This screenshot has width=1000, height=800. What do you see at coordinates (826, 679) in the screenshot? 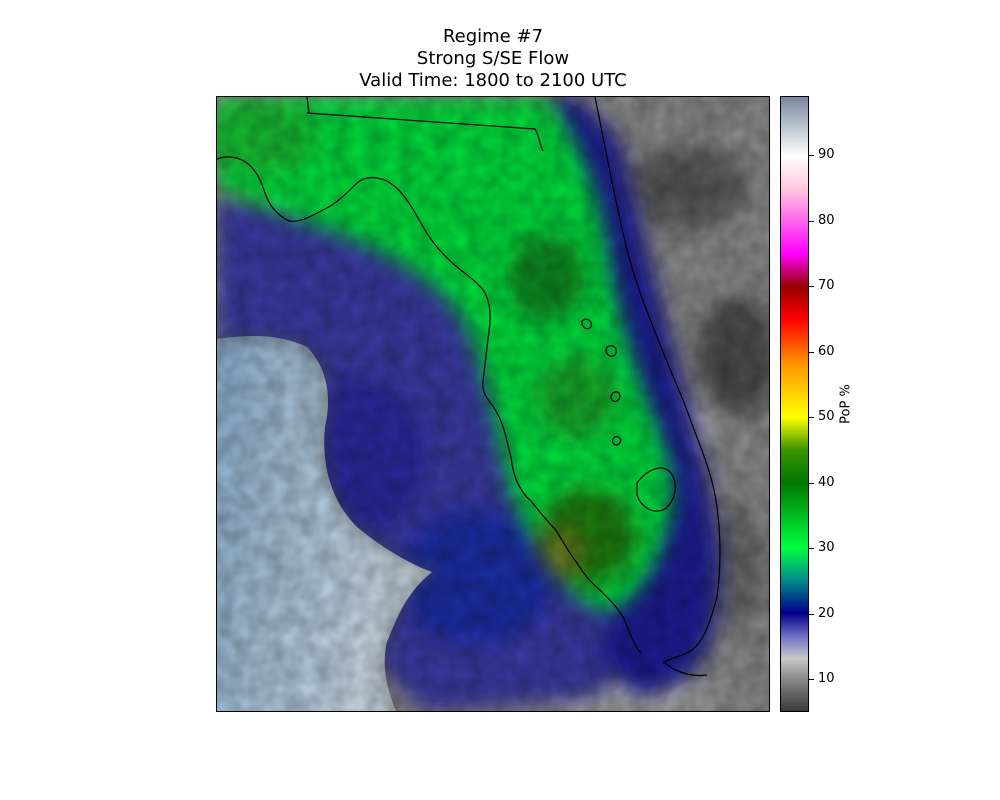
I see `colorbar-tick-label: 10` at bounding box center [826, 679].